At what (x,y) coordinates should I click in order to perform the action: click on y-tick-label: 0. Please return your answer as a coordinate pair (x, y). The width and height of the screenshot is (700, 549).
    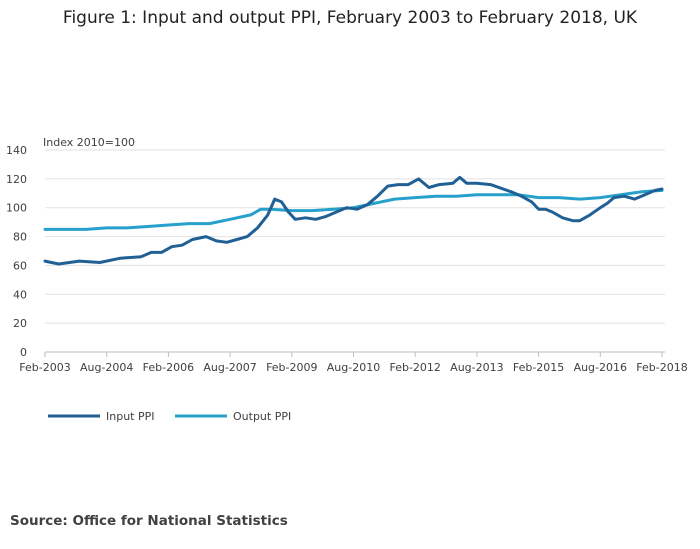
    Looking at the image, I should click on (23, 352).